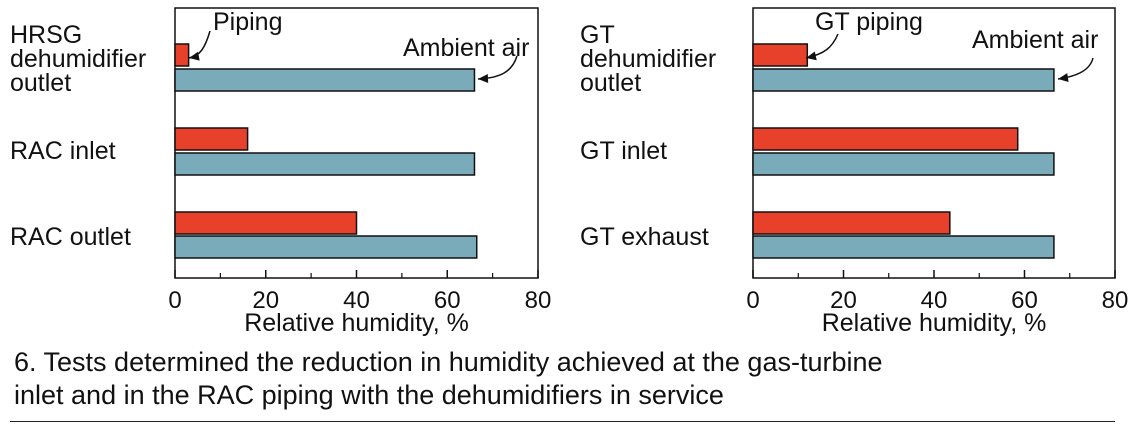  I want to click on category-label: GT exhaust, so click(644, 237).